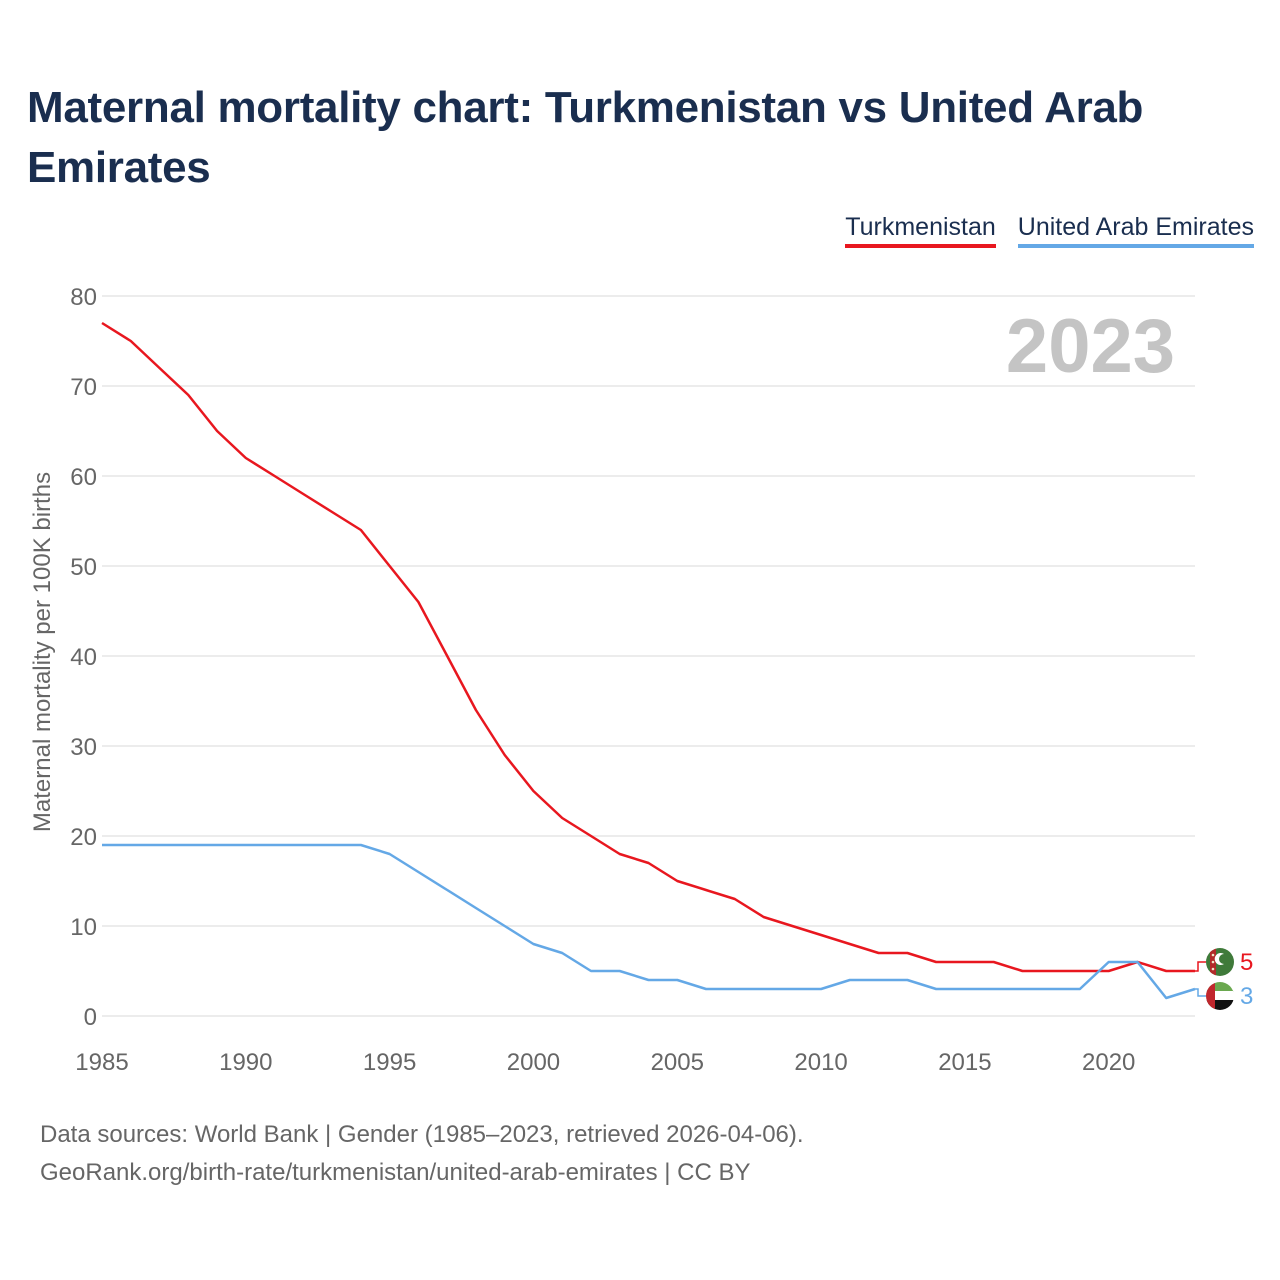  I want to click on end-value-label: 5, so click(1246, 962).